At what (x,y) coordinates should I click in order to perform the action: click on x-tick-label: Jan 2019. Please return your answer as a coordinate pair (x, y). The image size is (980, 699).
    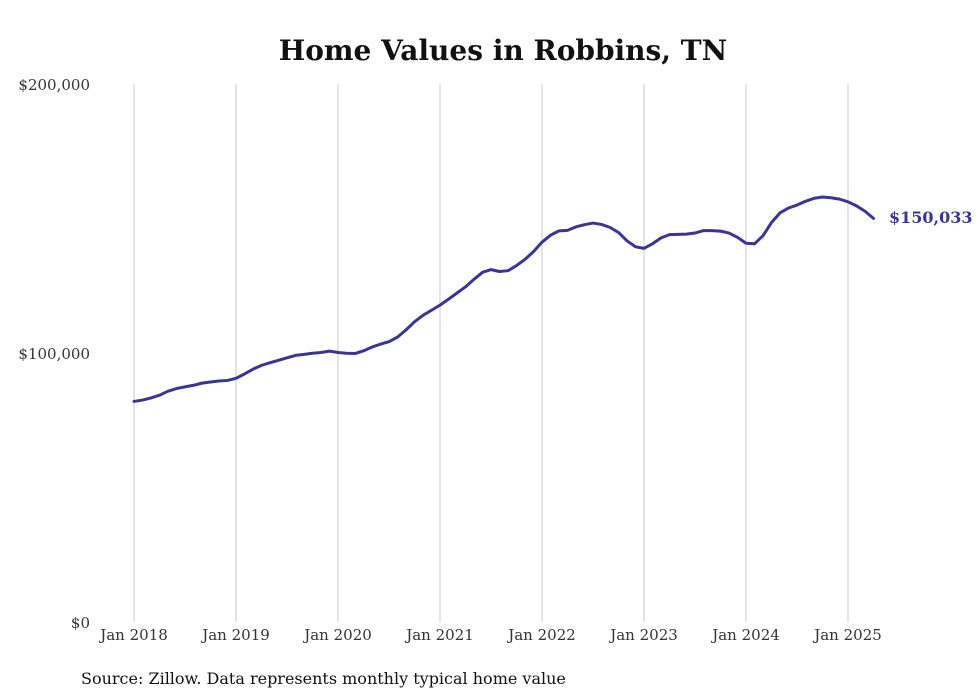
    Looking at the image, I should click on (235, 635).